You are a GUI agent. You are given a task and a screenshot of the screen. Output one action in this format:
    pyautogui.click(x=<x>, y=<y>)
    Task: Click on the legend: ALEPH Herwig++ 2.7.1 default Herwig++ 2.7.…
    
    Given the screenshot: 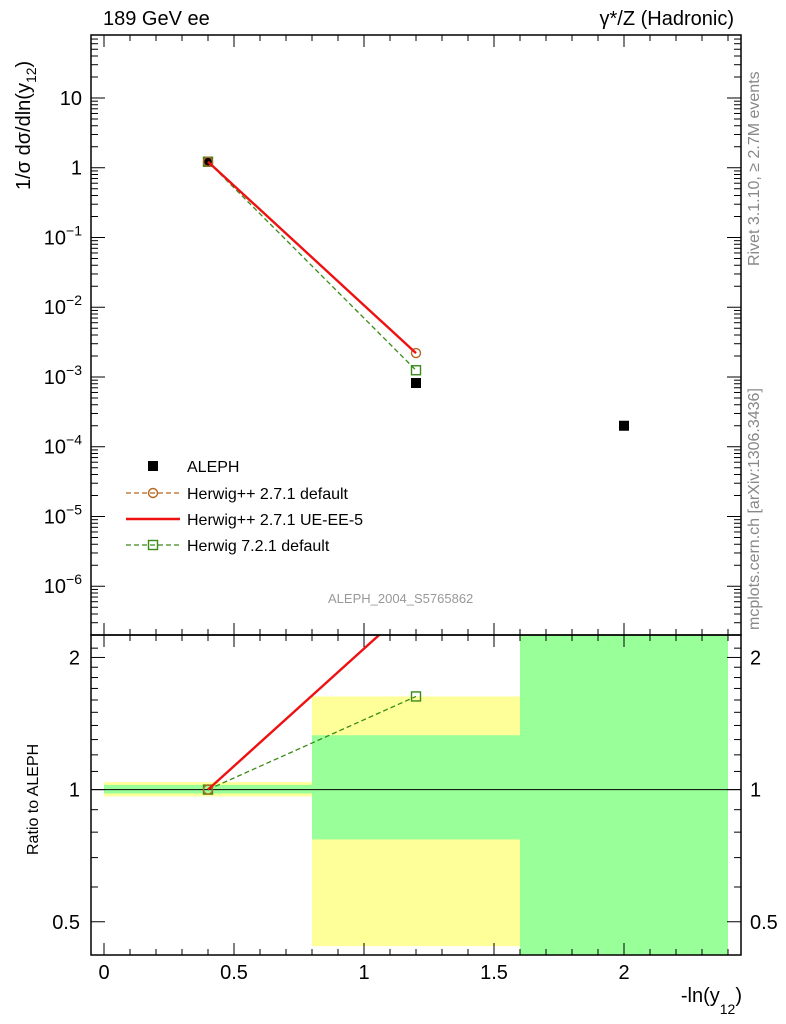 What is the action you would take?
    pyautogui.click(x=244, y=507)
    